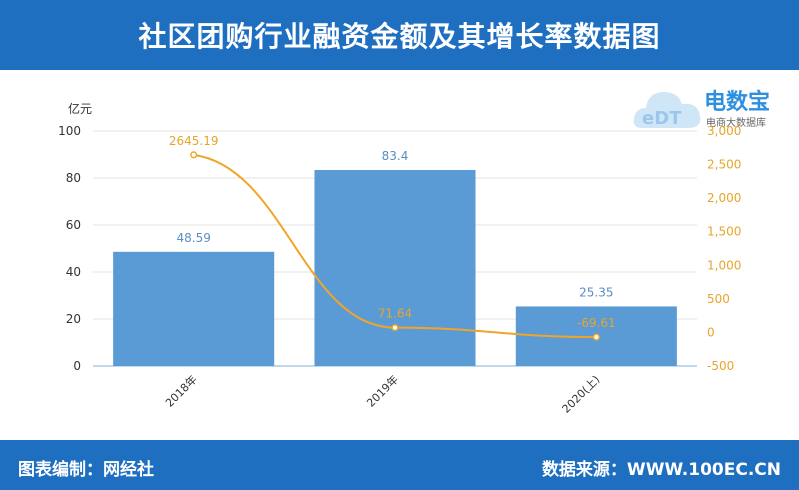 The height and width of the screenshot is (490, 799). What do you see at coordinates (711, 332) in the screenshot?
I see `y-right-tick-label: 0` at bounding box center [711, 332].